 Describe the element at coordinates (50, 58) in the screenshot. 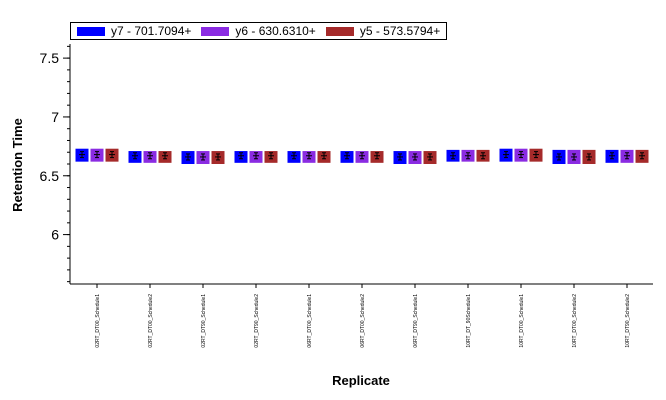

I see `y-tick-label: 7.5` at that location.